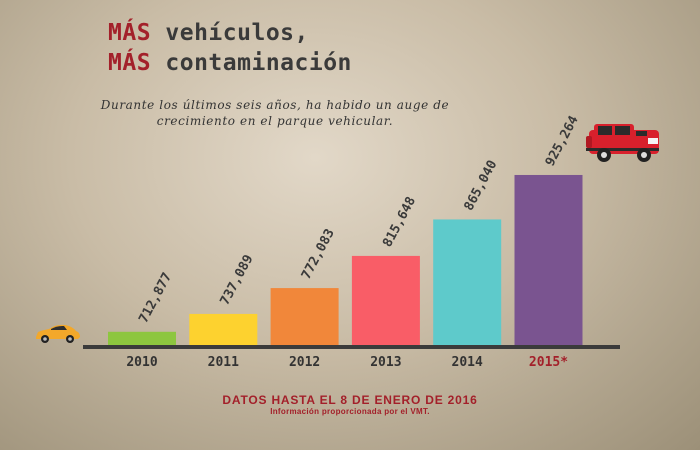 Image resolution: width=700 pixels, height=450 pixels. I want to click on title-line1-rest: vehículos,, so click(230, 33).